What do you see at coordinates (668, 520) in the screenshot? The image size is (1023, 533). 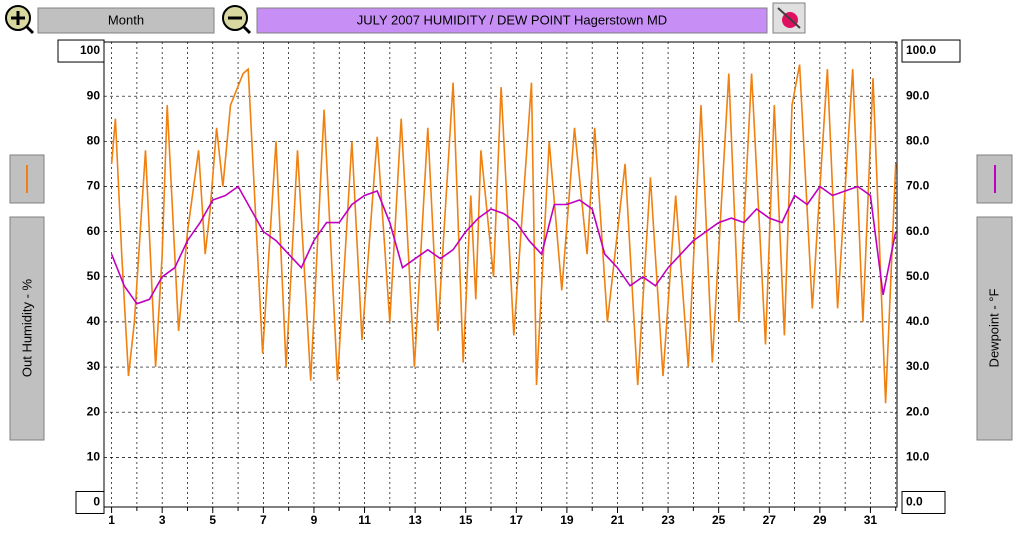 I see `x-tick-label: 23` at bounding box center [668, 520].